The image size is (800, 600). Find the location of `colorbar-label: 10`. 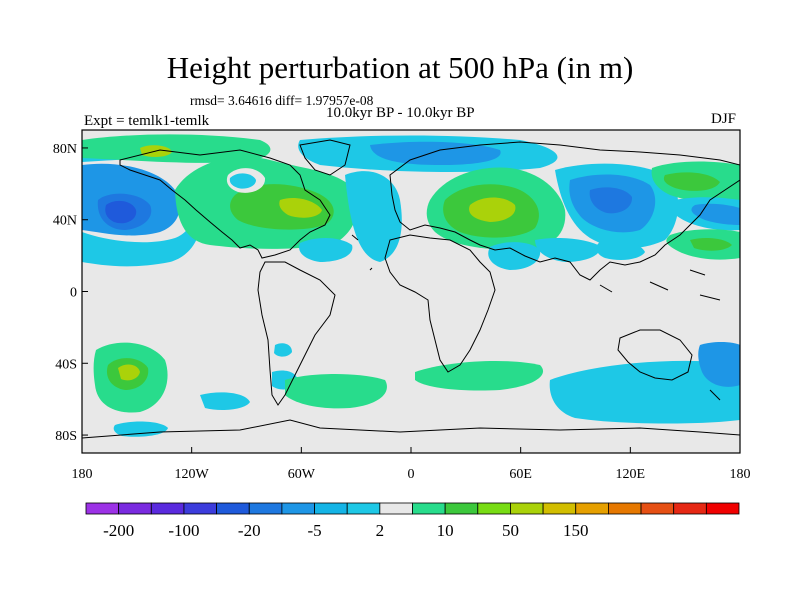

colorbar-label: 10 is located at coordinates (445, 530).